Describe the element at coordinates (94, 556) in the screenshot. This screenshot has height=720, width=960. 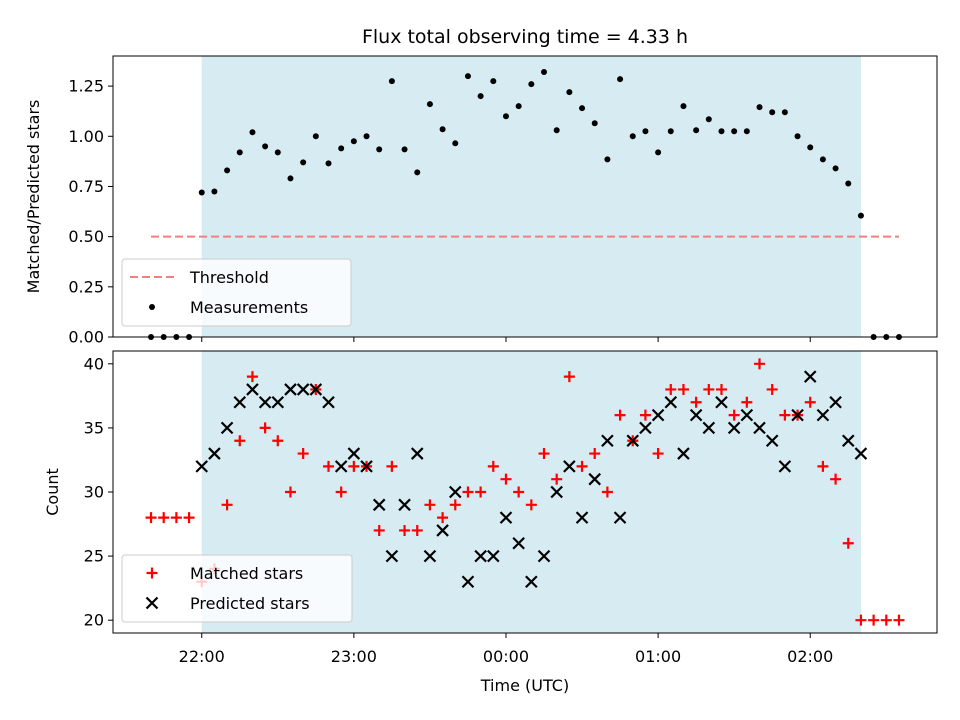
I see `bottom-y-tick-label: 25` at that location.